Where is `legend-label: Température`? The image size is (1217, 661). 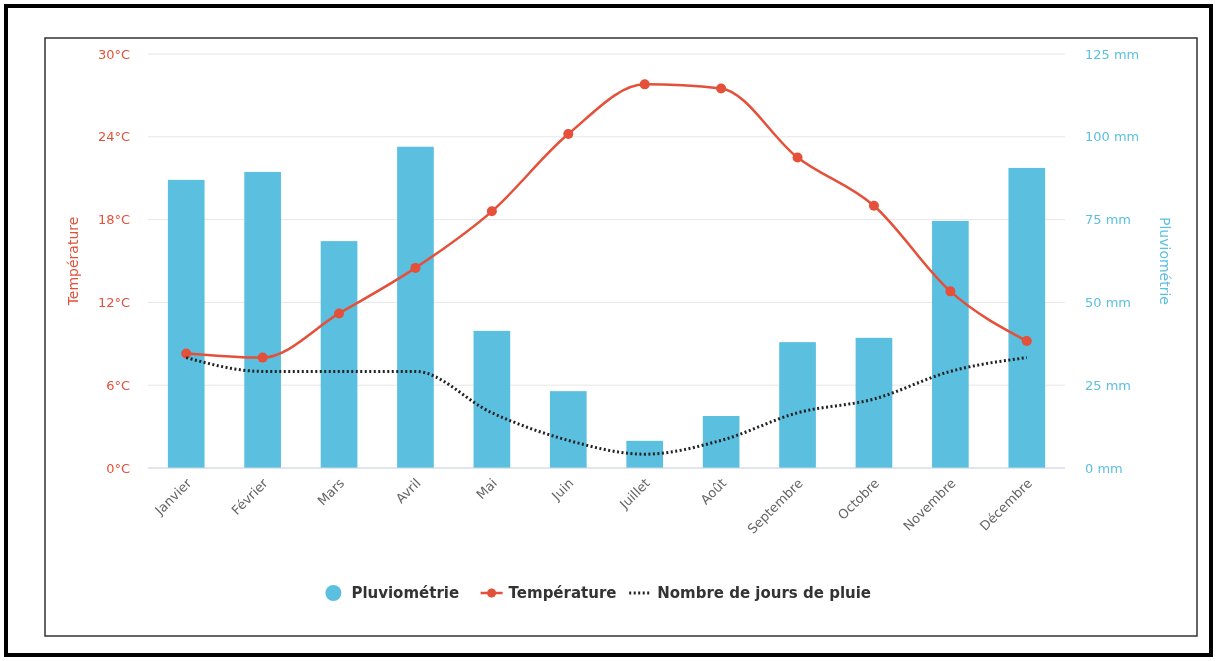
legend-label: Température is located at coordinates (562, 593).